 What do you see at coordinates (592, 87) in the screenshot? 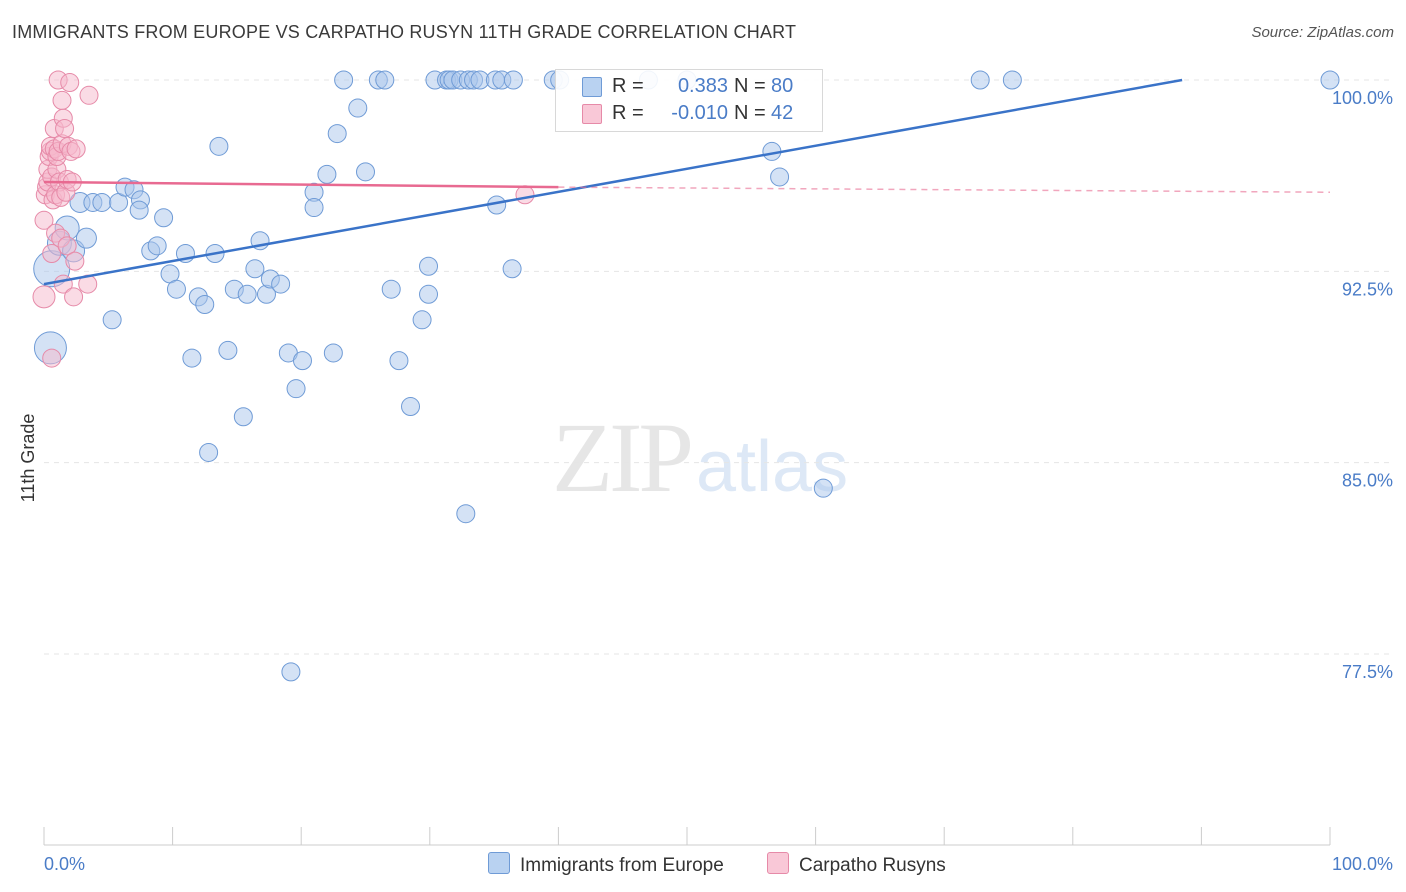
I see `legend-swatch-europe` at bounding box center [592, 87].